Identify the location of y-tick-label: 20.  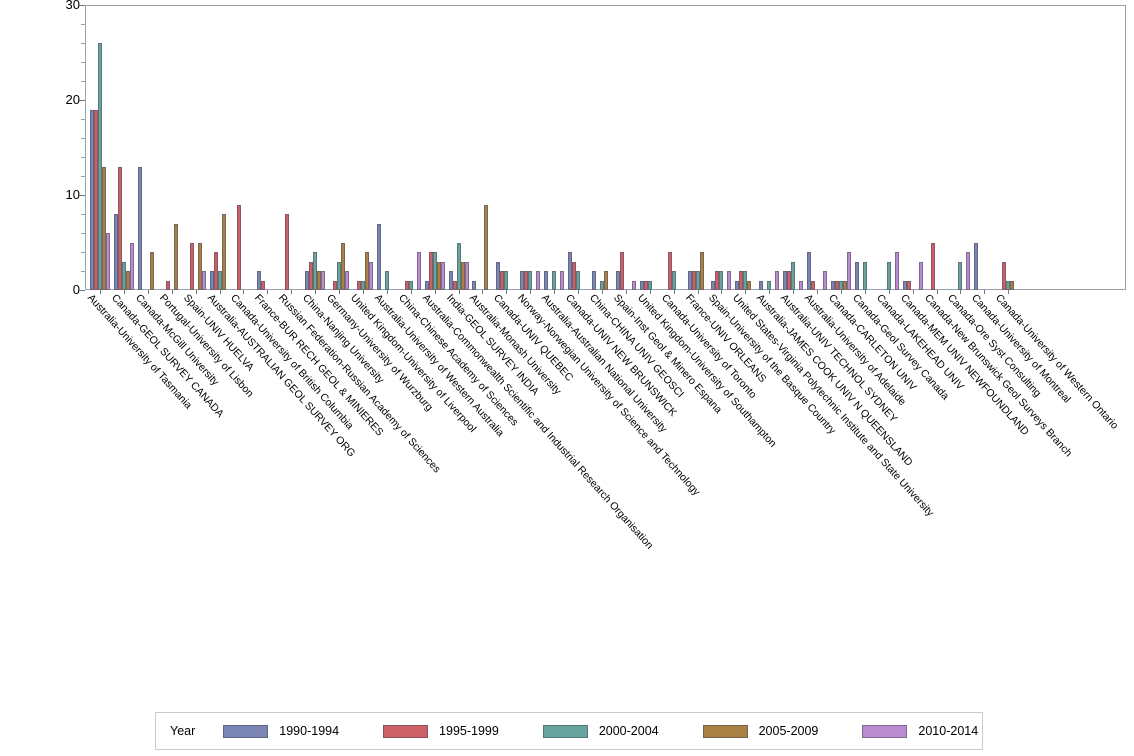
(72, 99).